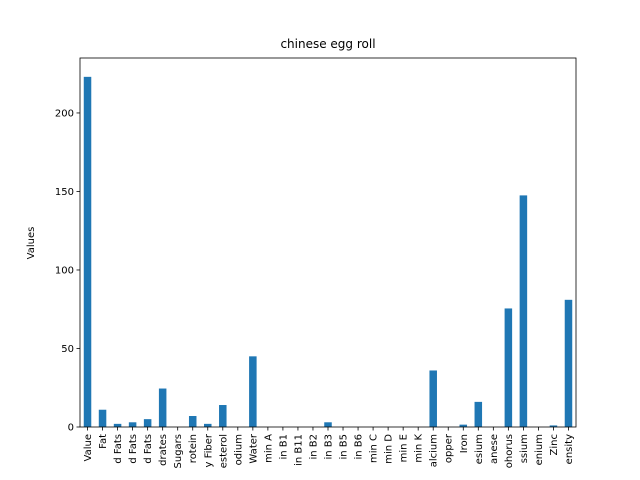 This screenshot has width=640, height=480. Describe the element at coordinates (64, 192) in the screenshot. I see `y-tick-label: 150` at that location.